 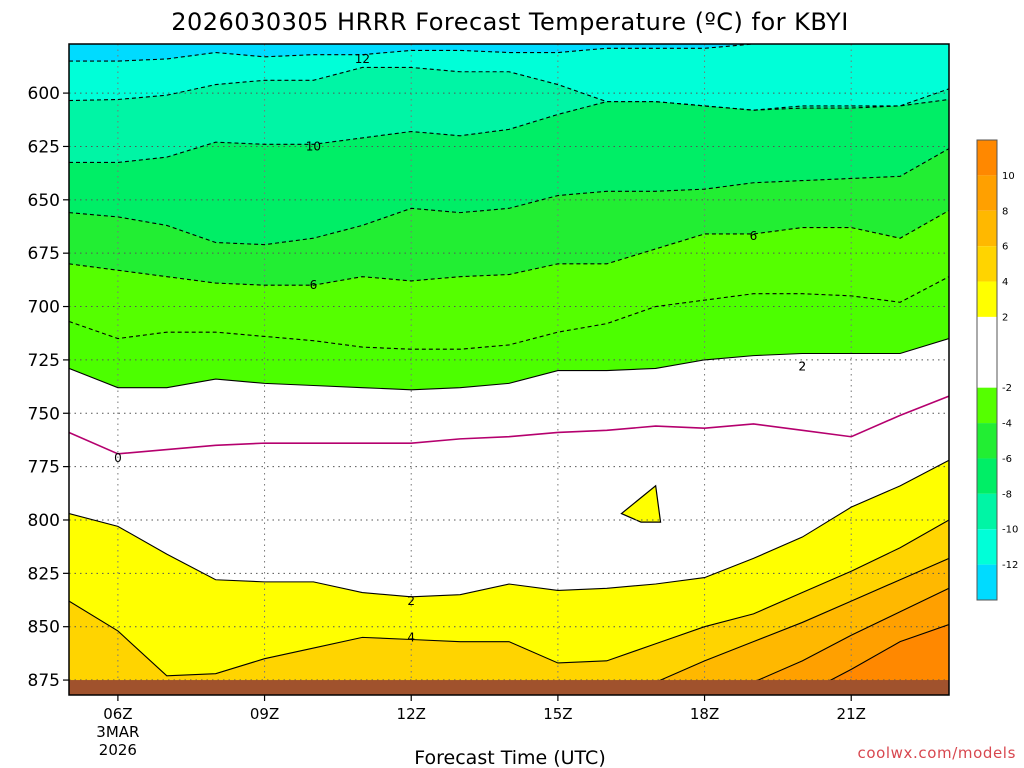 I want to click on isotherm--10, so click(x=509, y=88).